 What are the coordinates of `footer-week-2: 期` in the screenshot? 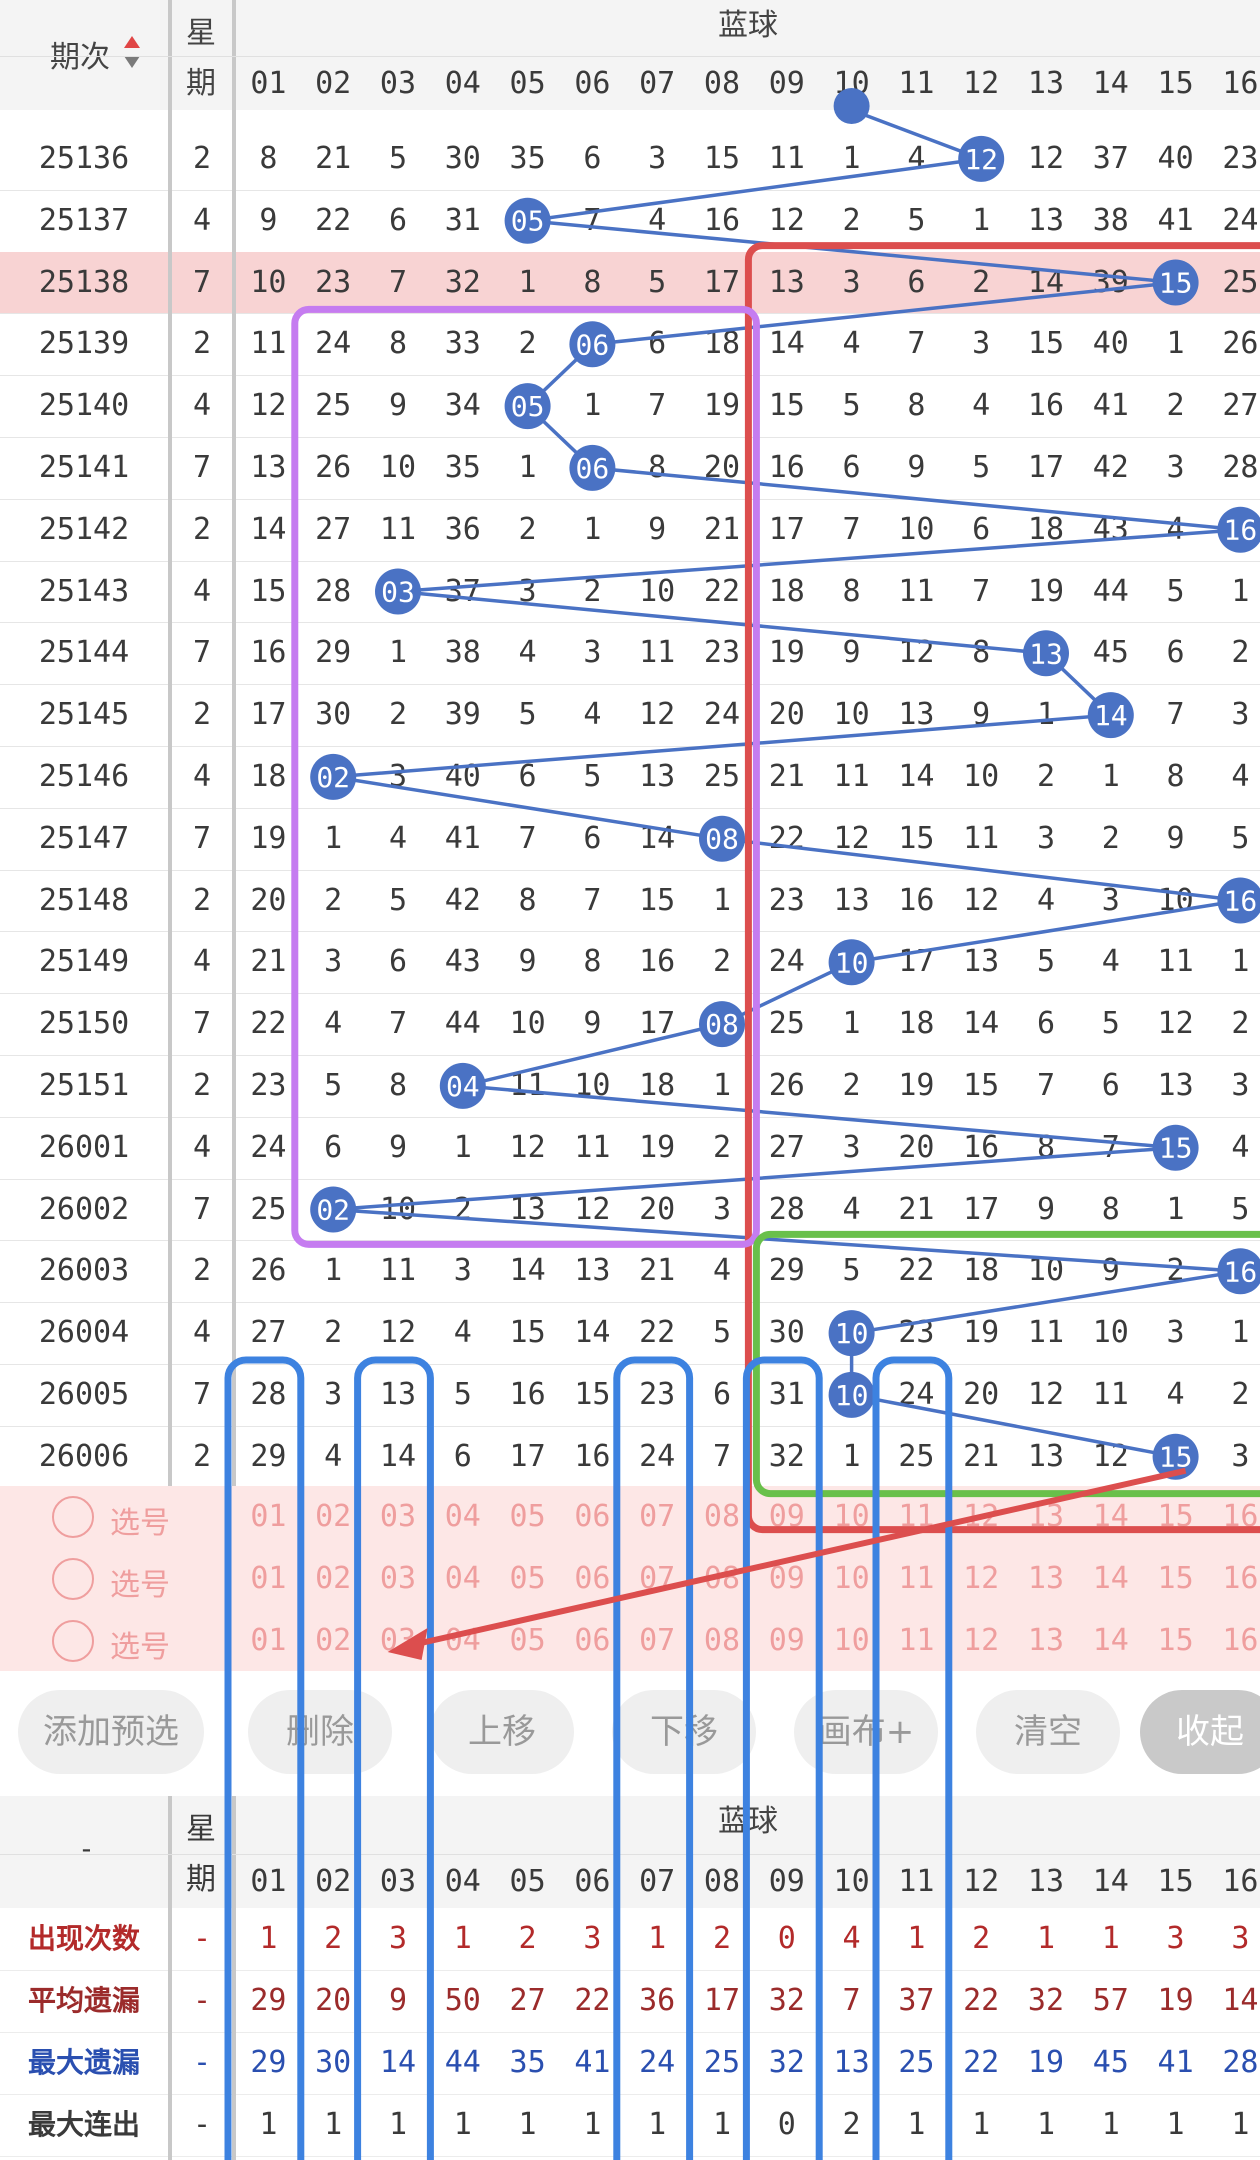 It's located at (201, 1879).